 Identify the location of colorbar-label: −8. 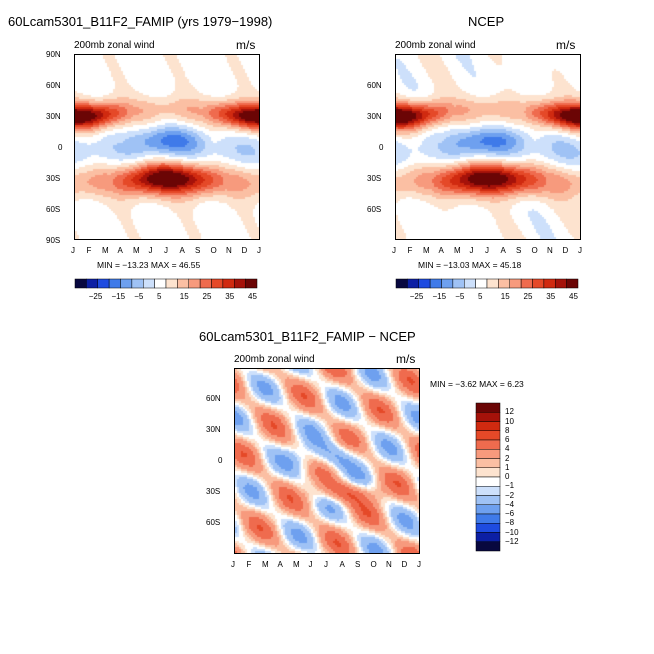
(510, 523).